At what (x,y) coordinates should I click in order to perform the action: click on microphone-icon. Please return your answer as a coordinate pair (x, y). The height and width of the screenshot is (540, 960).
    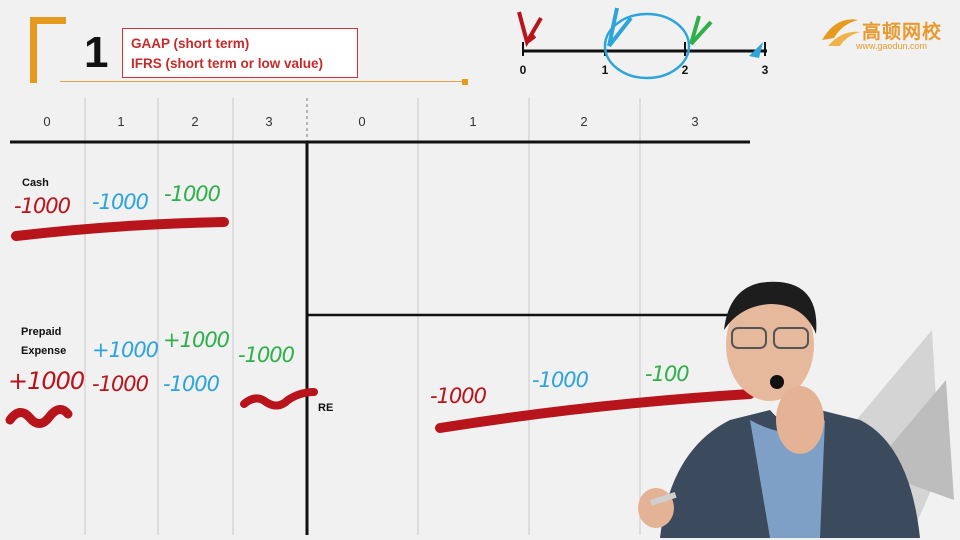
    Looking at the image, I should click on (777, 382).